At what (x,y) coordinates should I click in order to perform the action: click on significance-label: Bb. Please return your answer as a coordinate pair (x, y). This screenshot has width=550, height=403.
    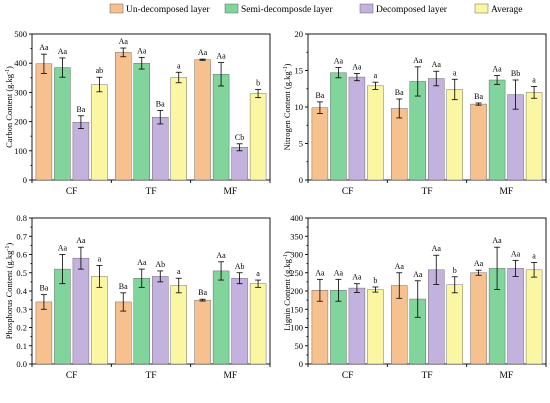
    Looking at the image, I should click on (515, 73).